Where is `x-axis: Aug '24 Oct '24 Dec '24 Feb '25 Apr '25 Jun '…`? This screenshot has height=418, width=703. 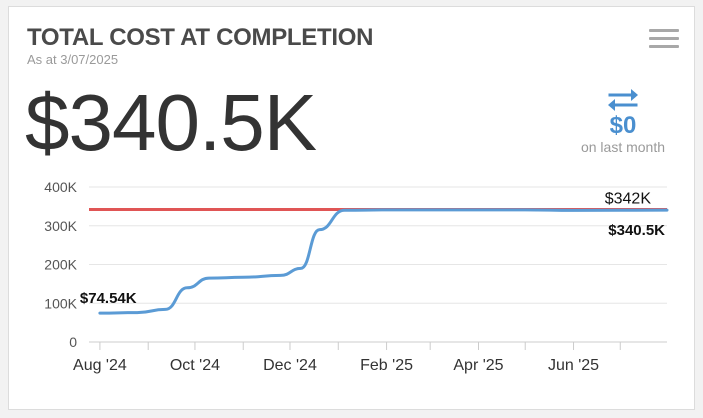
x-axis: Aug '24 Oct '24 Dec '24 Feb '25 Apr '25 Jun '… is located at coordinates (347, 358).